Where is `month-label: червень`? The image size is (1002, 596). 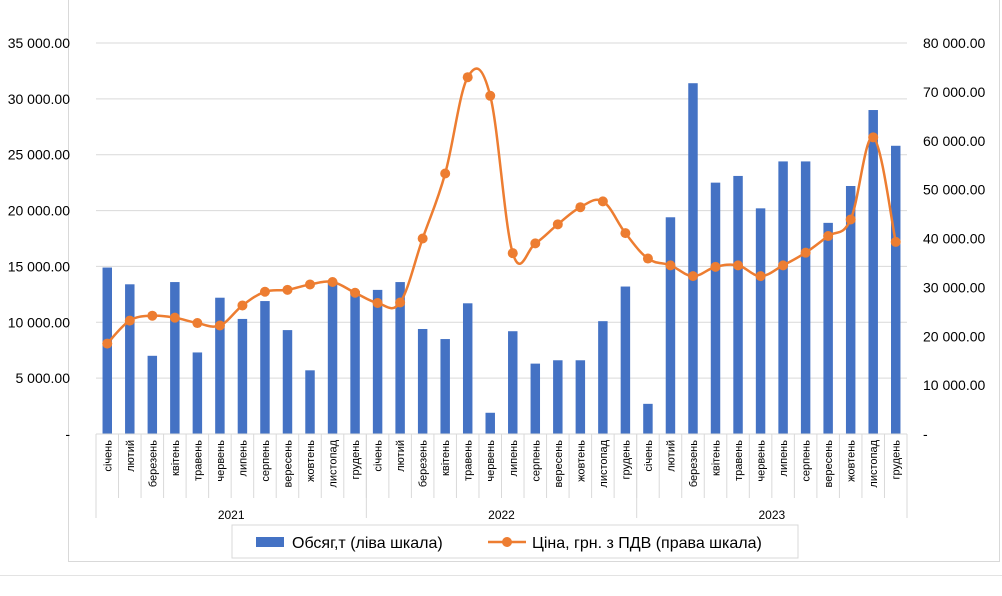
month-label: червень is located at coordinates (491, 461).